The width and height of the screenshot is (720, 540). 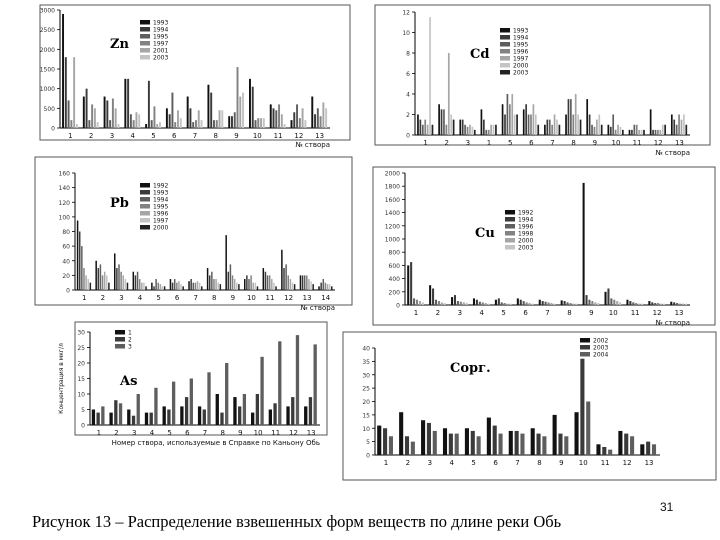 What do you see at coordinates (120, 332) in the screenshot?
I see `as-legend-swatch` at bounding box center [120, 332].